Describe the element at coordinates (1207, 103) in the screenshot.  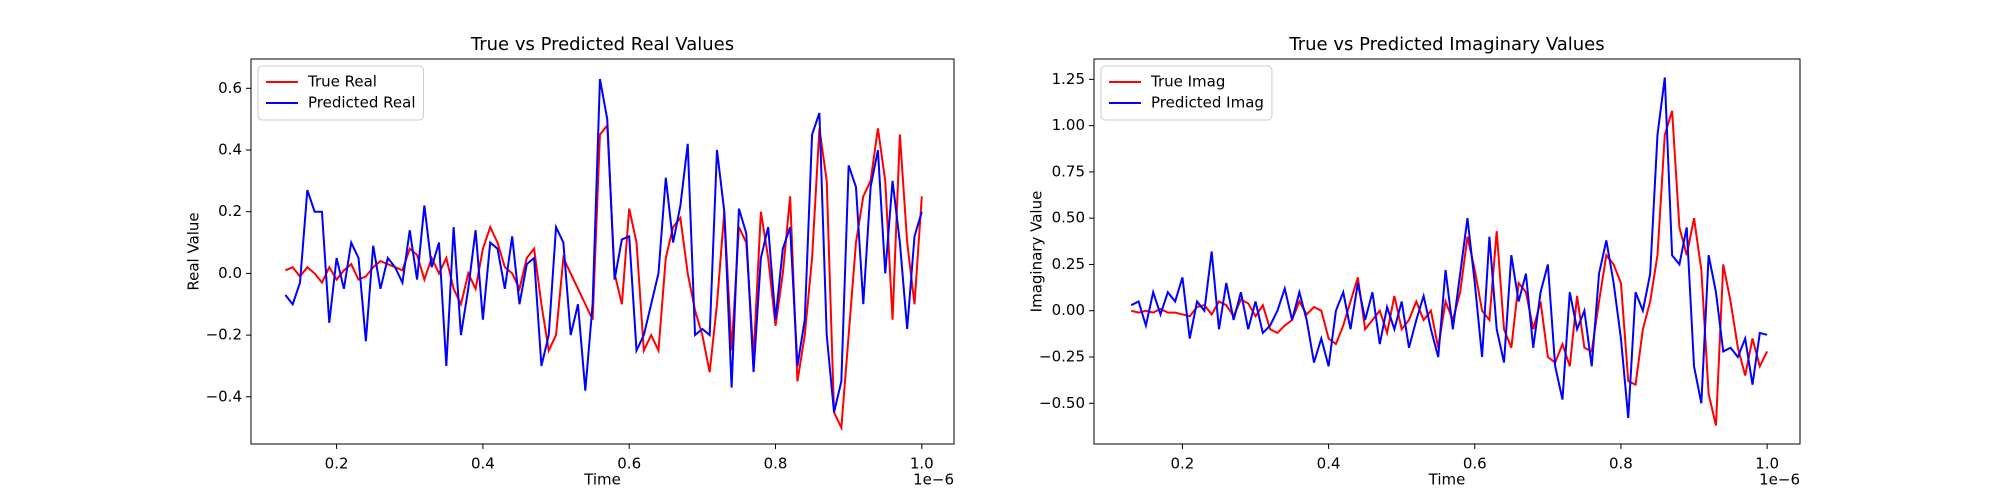
I see `legend-label: Predicted Imag` at that location.